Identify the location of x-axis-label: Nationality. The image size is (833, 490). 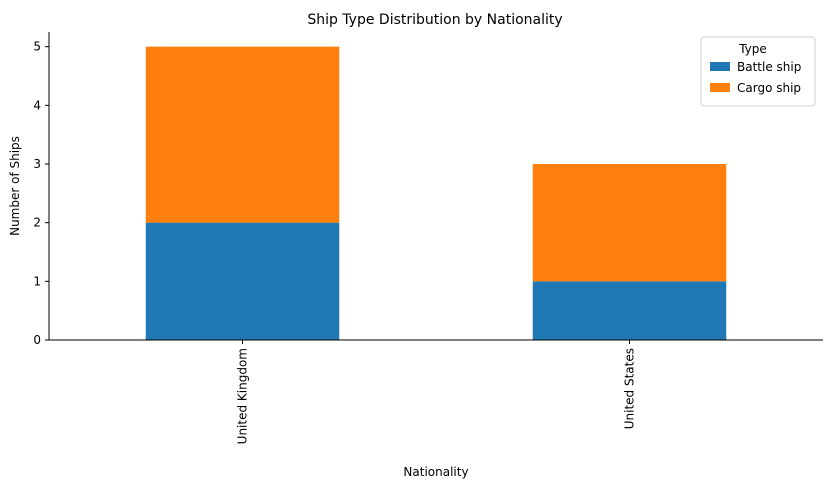
(435, 472).